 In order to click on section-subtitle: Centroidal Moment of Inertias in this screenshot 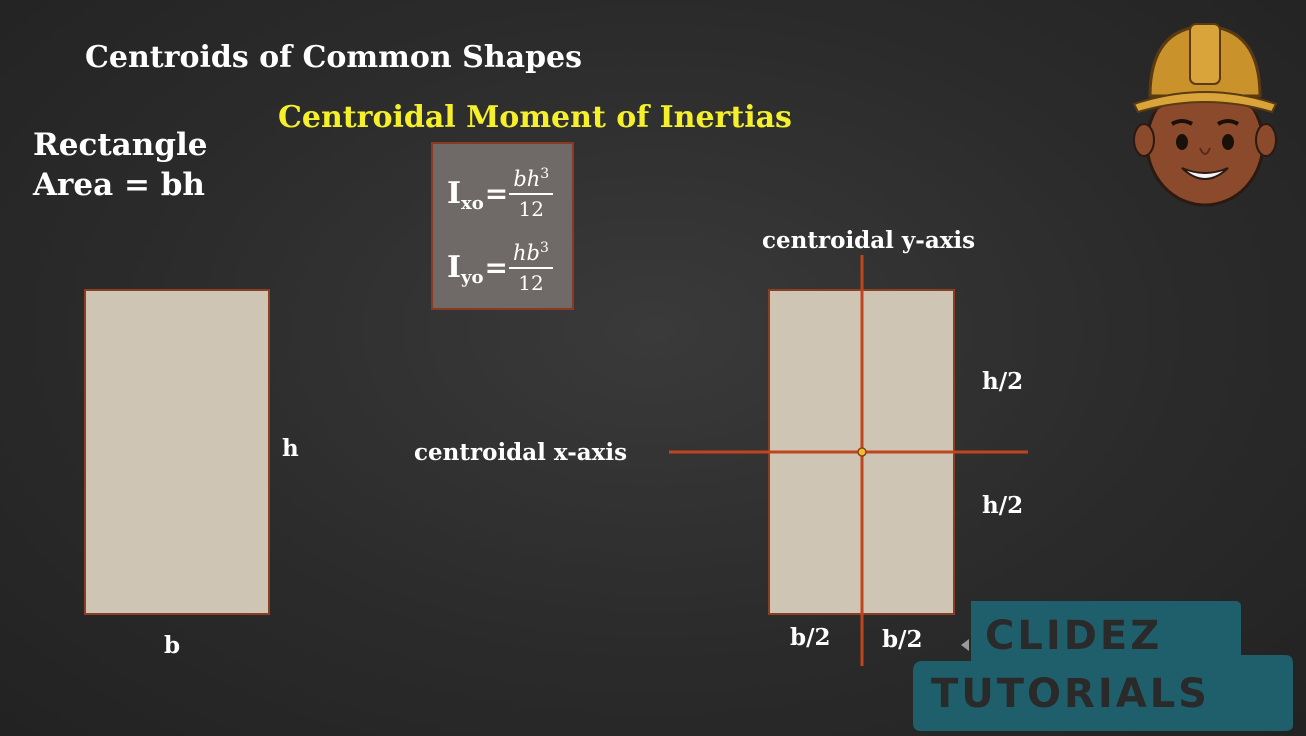, I will do `click(535, 117)`.